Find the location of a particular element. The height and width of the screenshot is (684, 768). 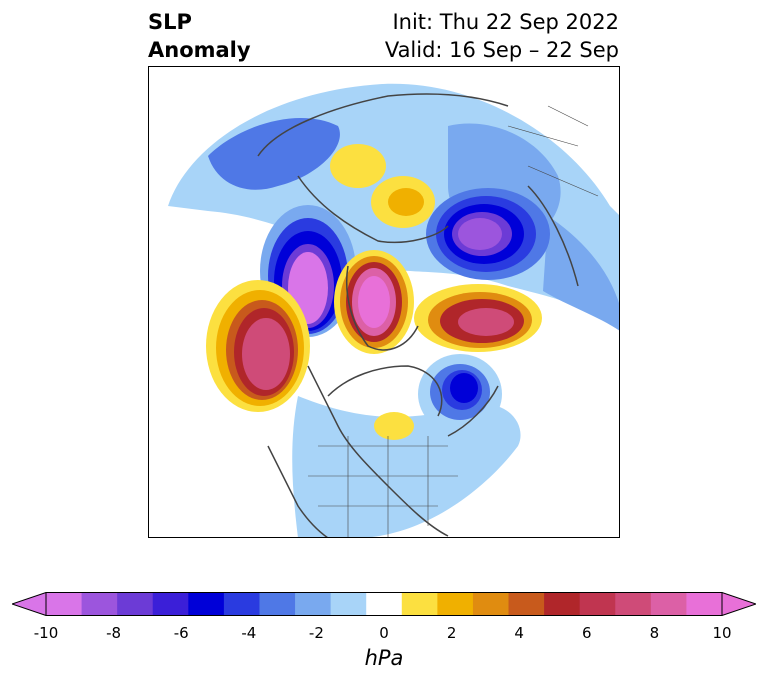

low-atlantic is located at coordinates (460, 394).